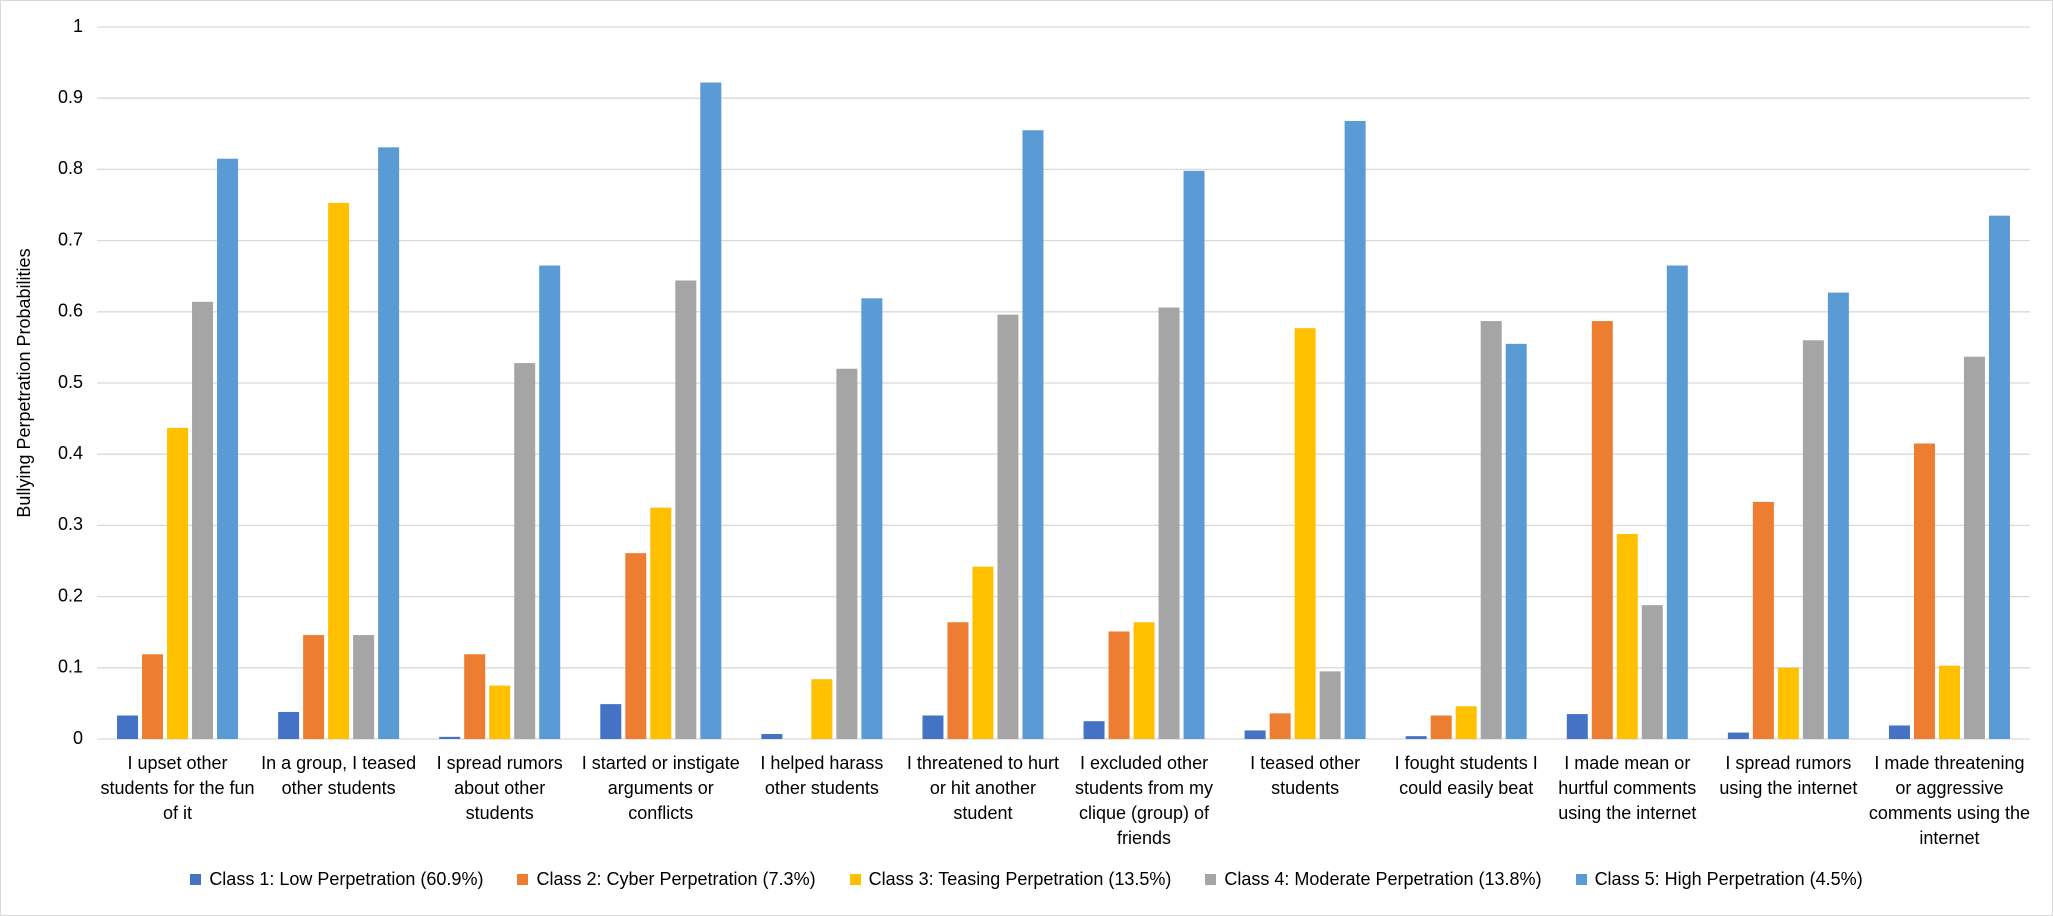  I want to click on legend-item: Class 2: Cyber Perpetration (7.3%), so click(666, 879).